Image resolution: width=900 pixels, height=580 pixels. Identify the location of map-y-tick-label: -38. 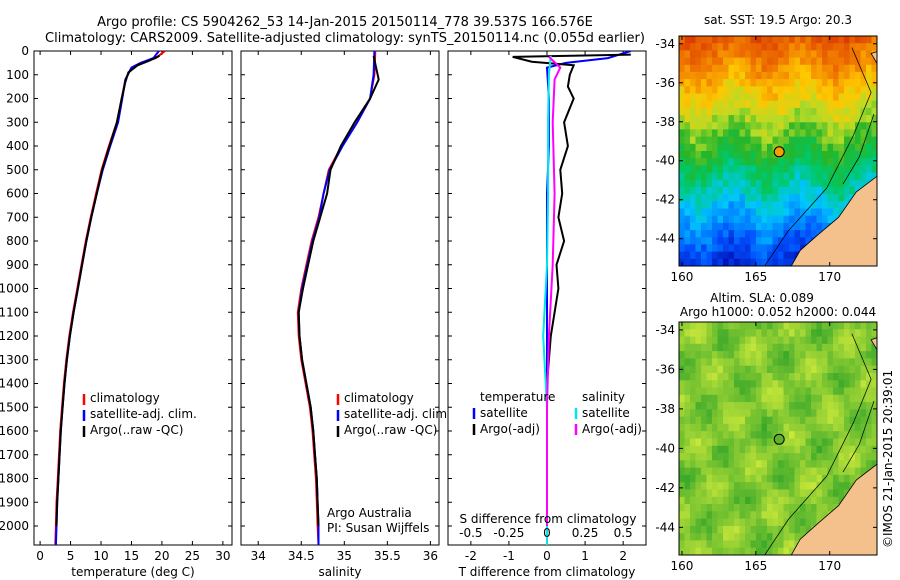
(665, 409).